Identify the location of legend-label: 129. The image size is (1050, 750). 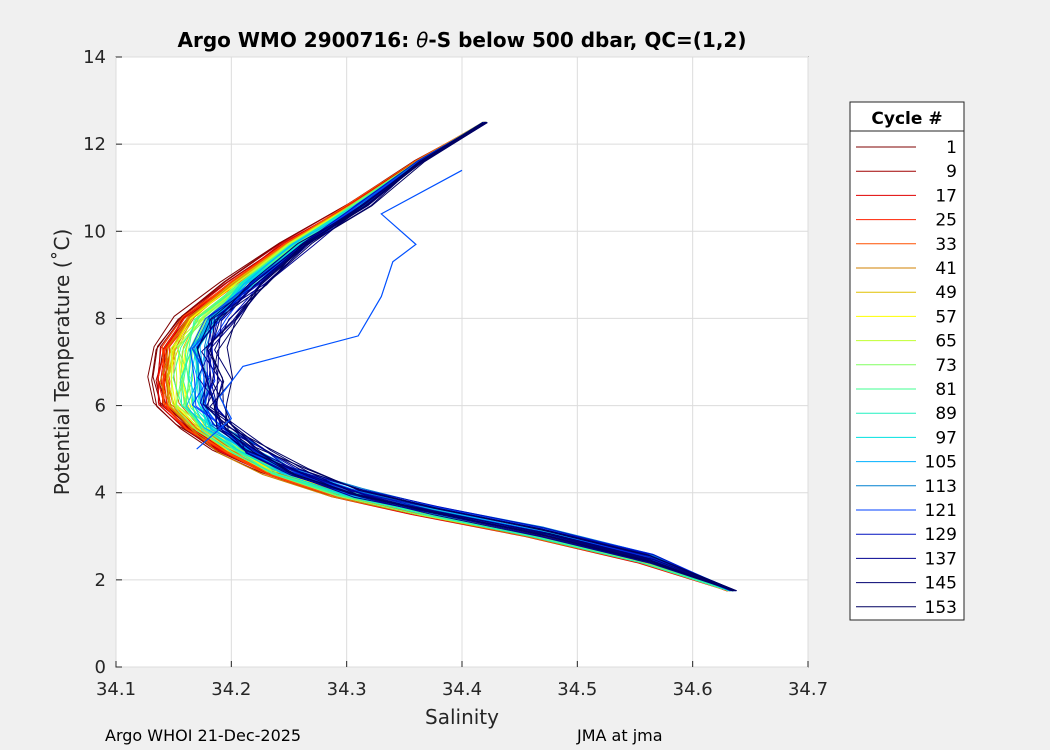
(941, 535).